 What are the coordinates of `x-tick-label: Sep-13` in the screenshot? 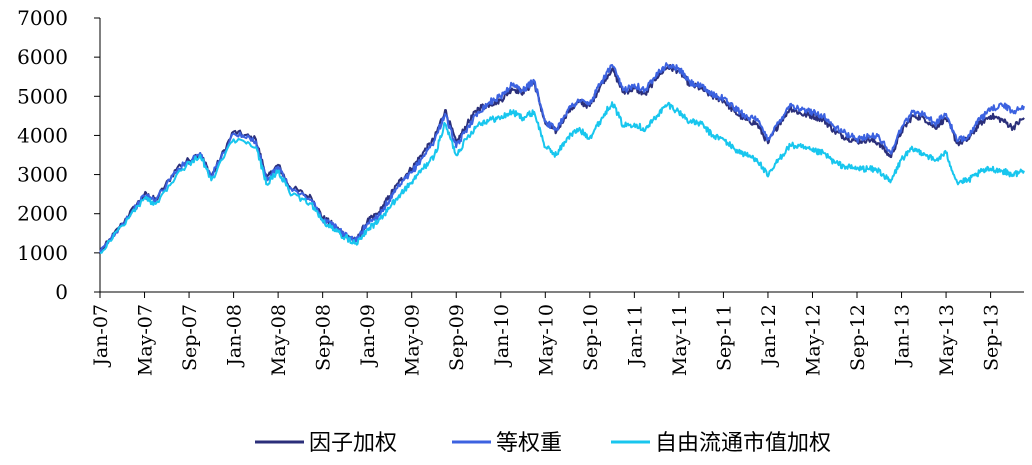 It's located at (992, 337).